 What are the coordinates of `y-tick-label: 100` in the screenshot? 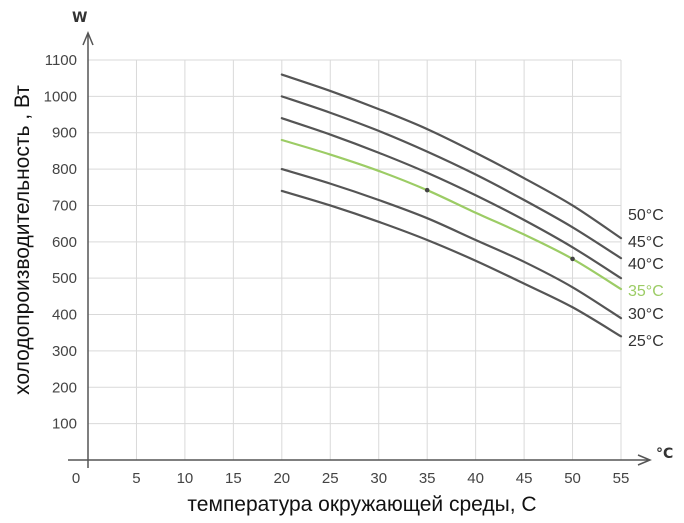 It's located at (64, 424).